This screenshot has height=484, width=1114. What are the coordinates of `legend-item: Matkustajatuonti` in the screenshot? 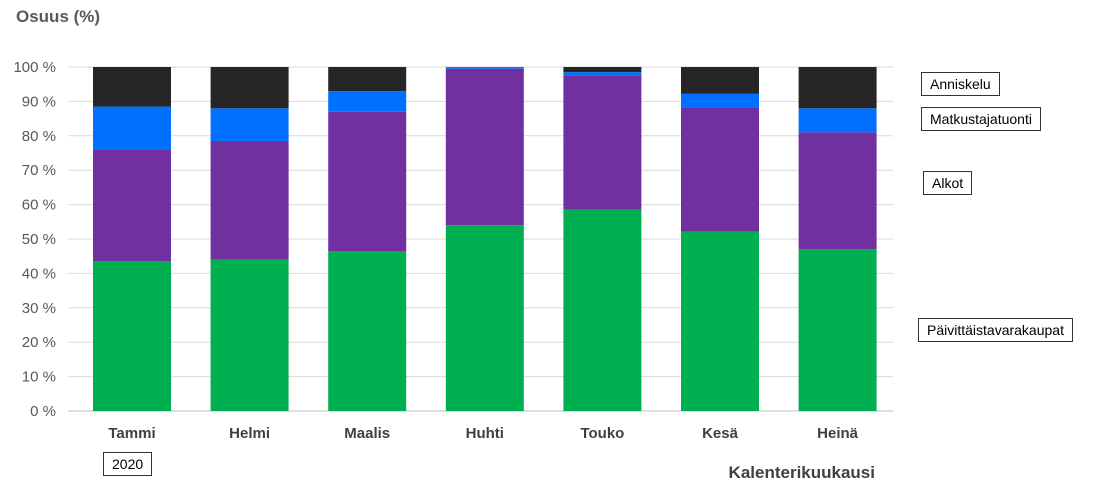 It's located at (981, 119).